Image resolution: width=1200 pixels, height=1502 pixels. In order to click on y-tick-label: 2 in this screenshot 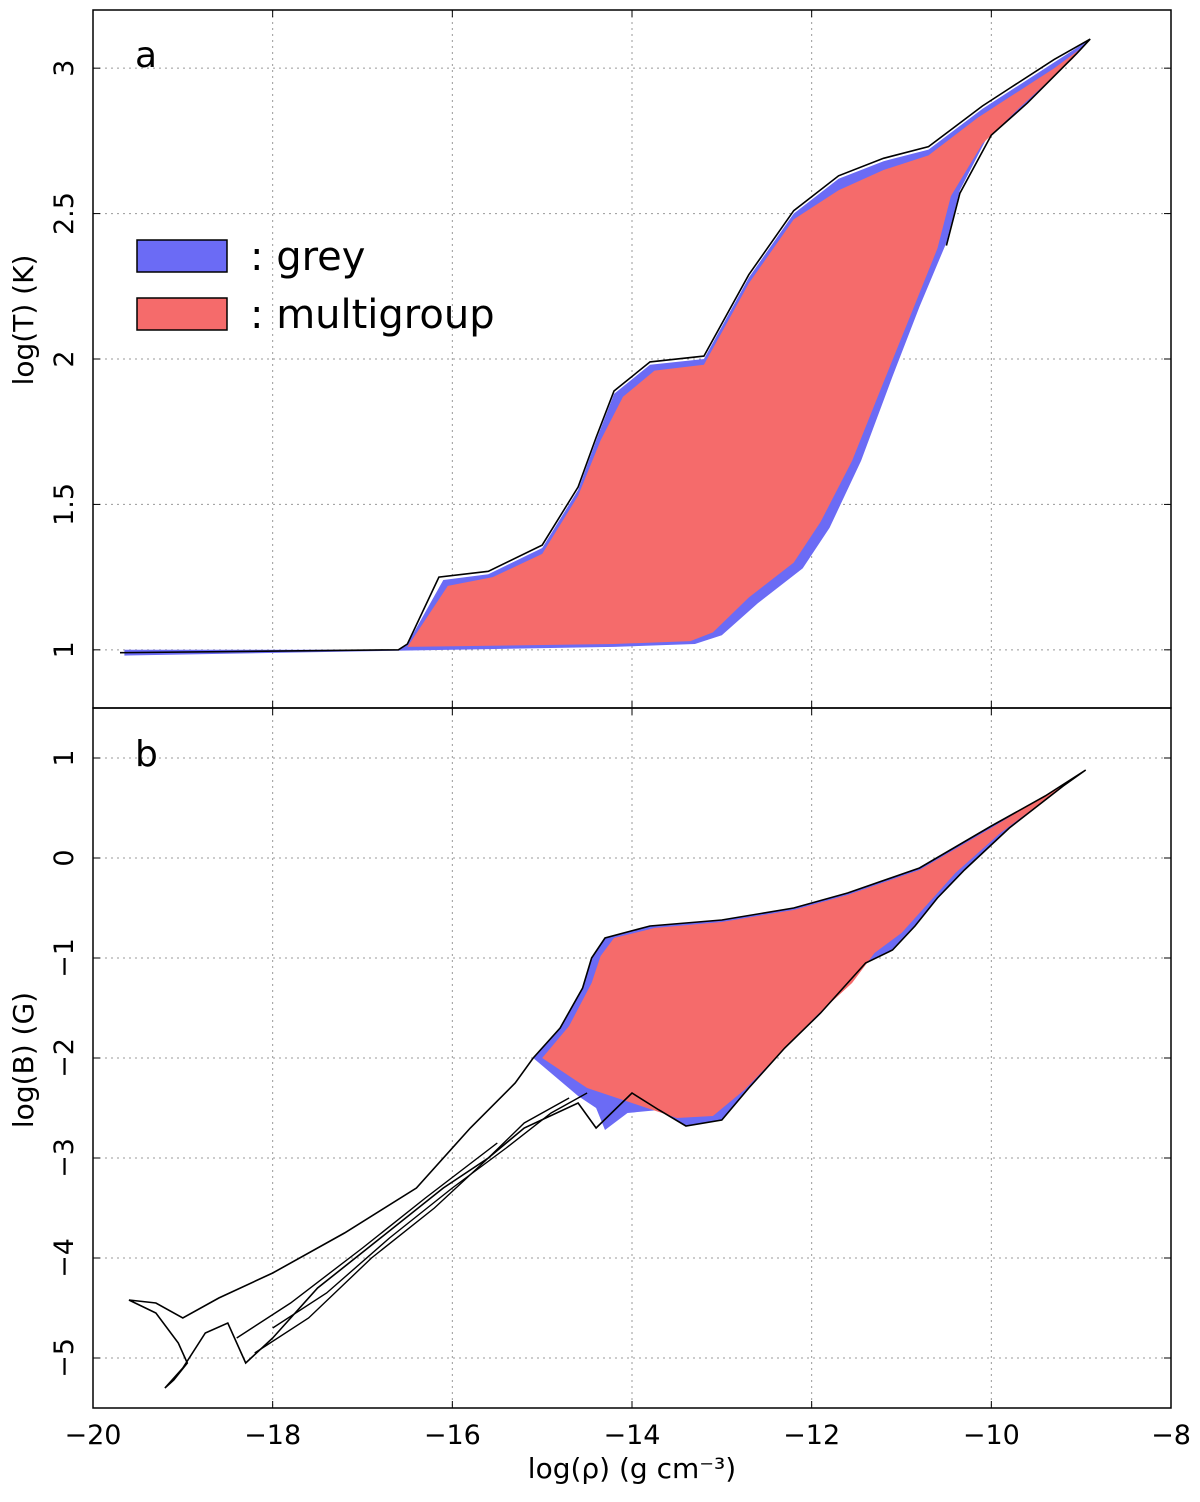, I will do `click(64, 358)`.